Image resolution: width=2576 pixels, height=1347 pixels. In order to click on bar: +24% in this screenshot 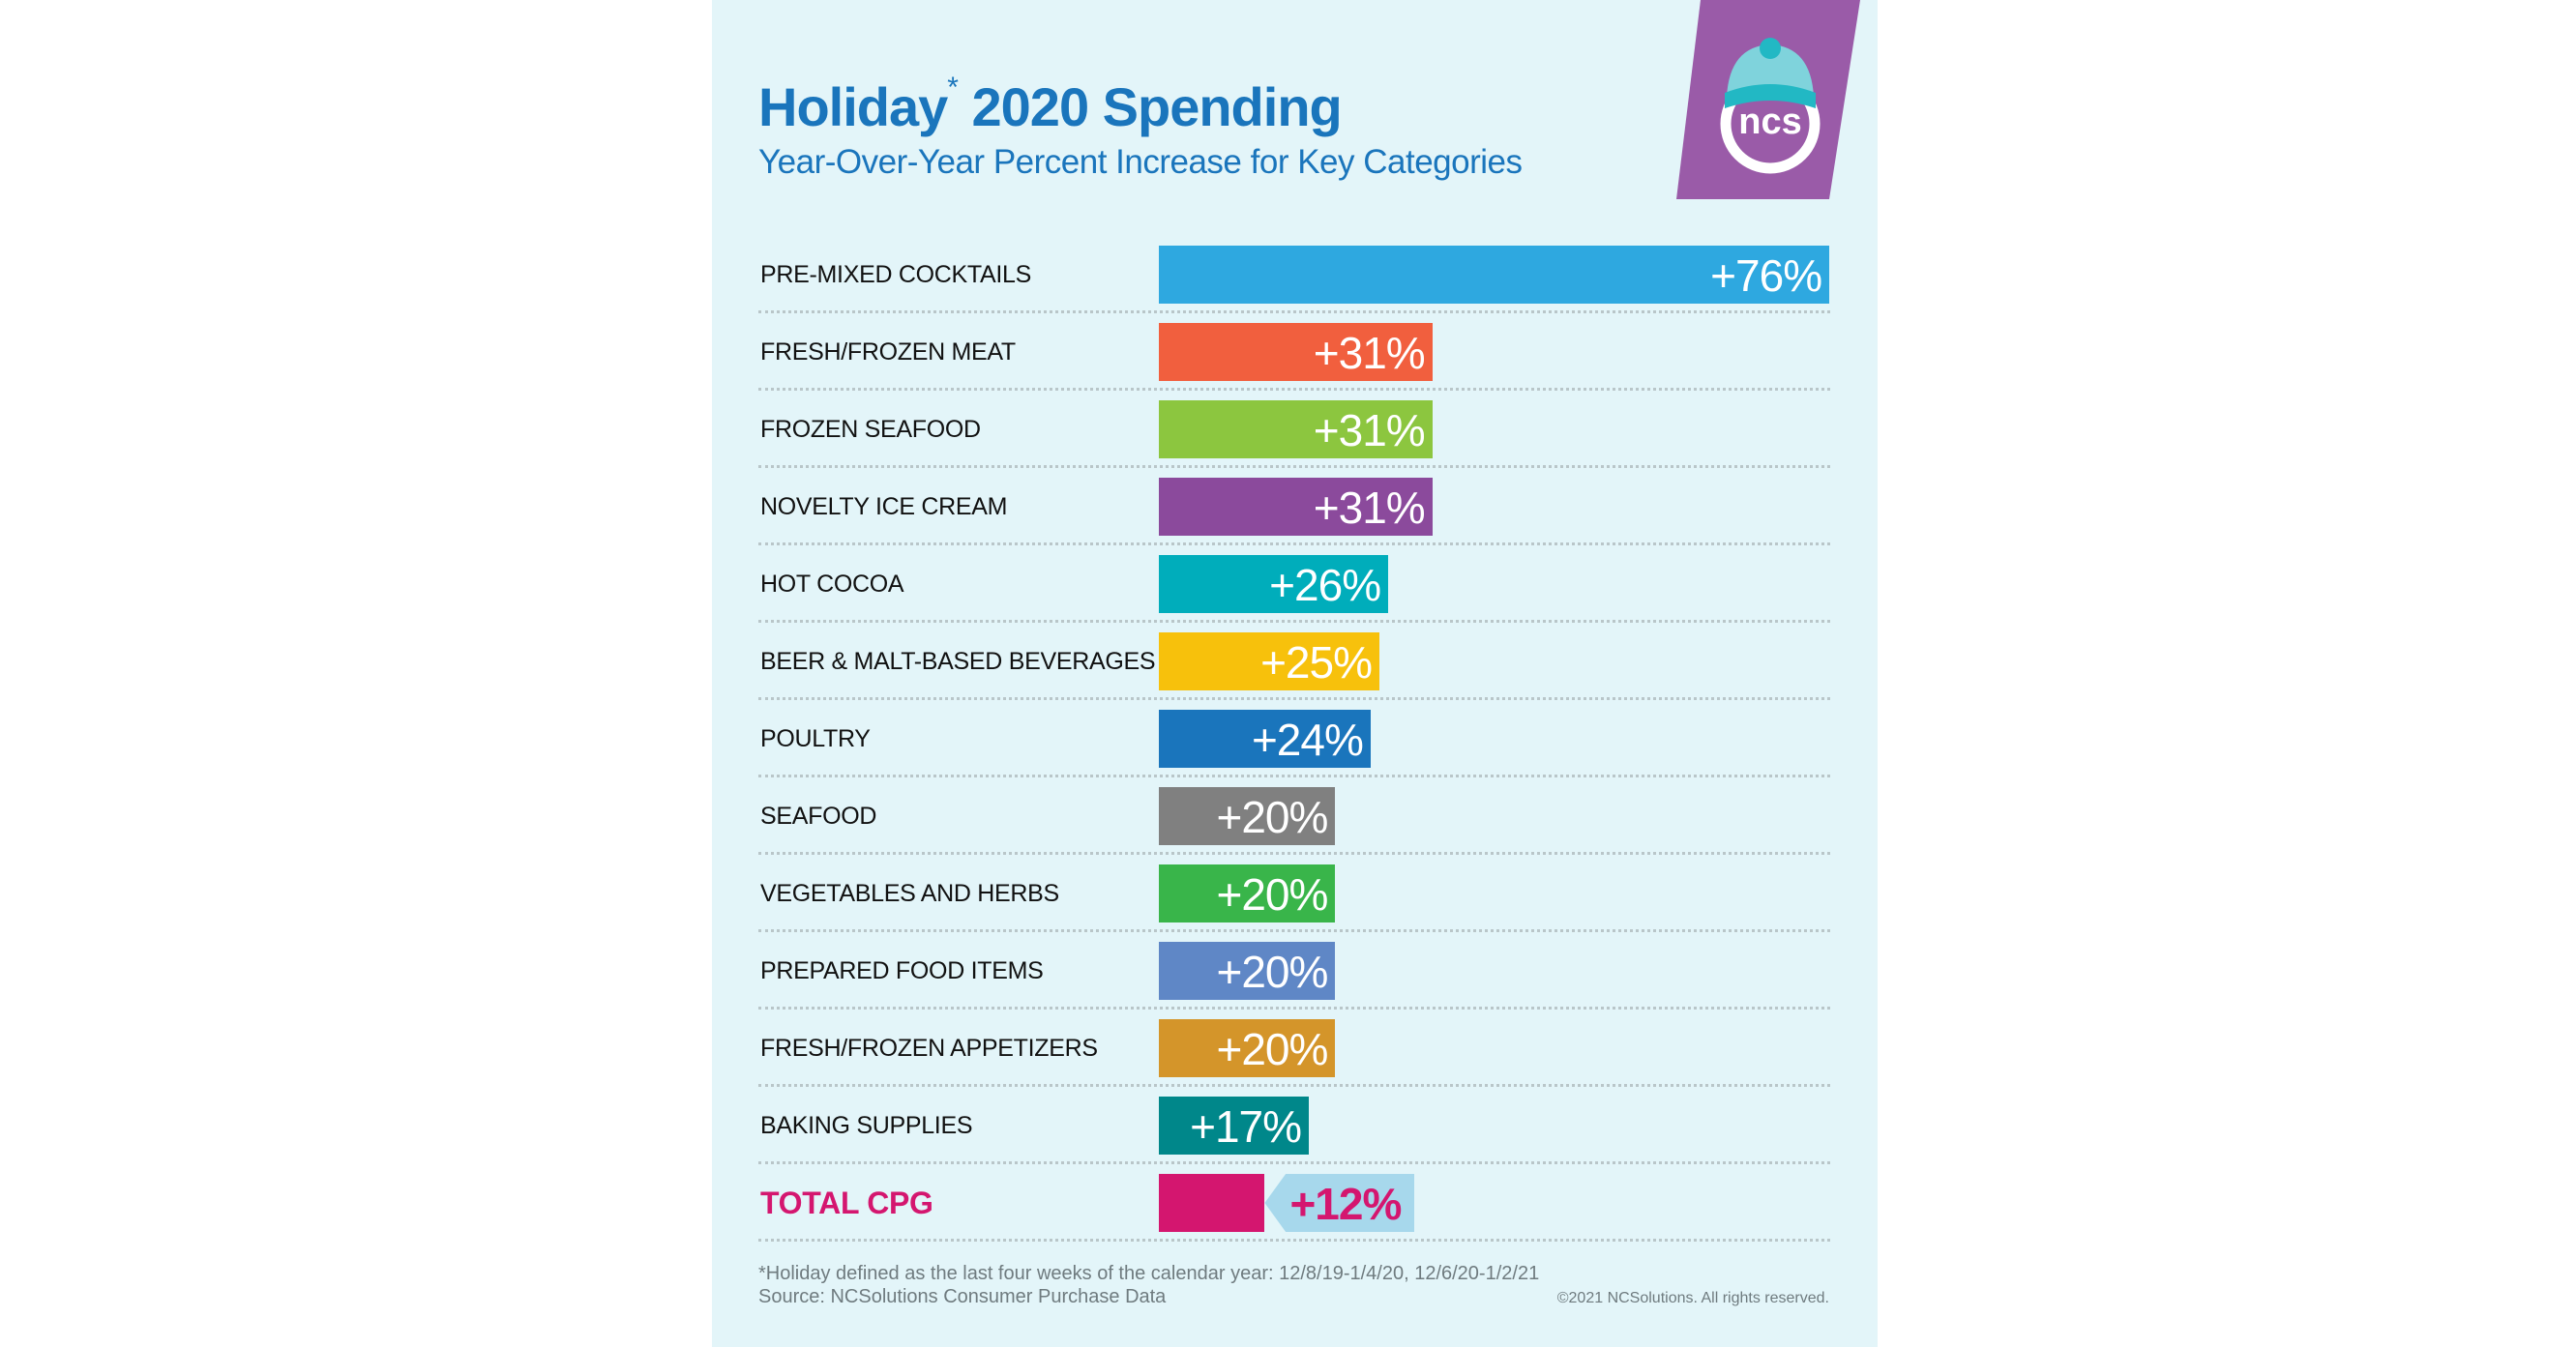, I will do `click(1265, 739)`.